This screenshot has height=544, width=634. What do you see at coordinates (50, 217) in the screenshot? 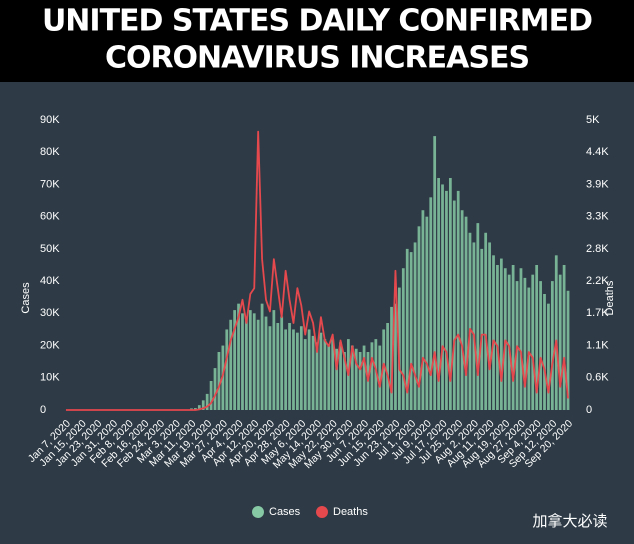
I see `y-tick-label: 60K` at bounding box center [50, 217].